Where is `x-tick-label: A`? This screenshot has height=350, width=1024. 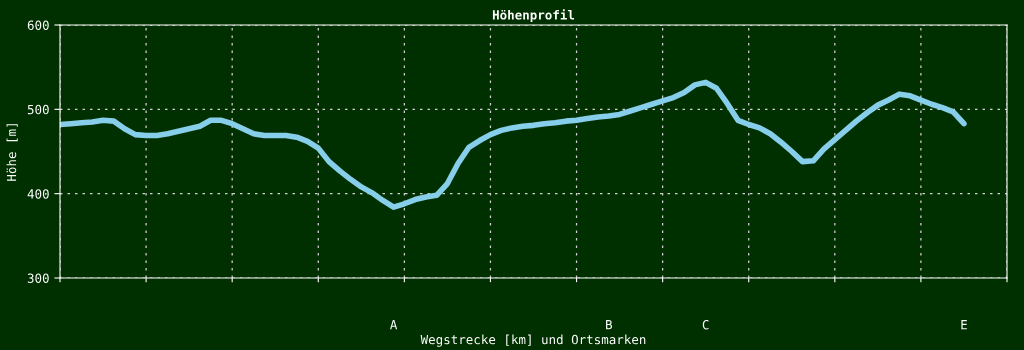 x-tick-label: A is located at coordinates (394, 325).